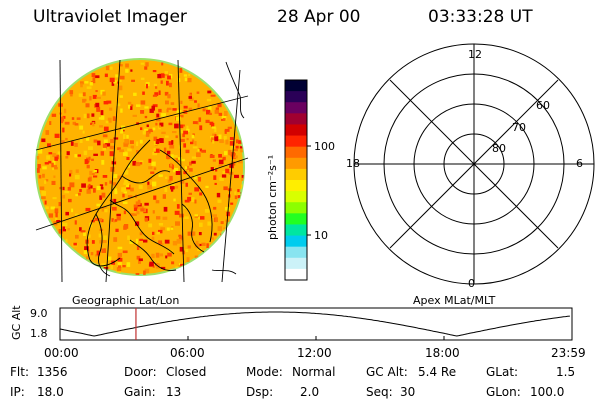 Image resolution: width=600 pixels, height=400 pixels. I want to click on colorbar-unit-label: photon cm⁻²s⁻¹, so click(272, 197).